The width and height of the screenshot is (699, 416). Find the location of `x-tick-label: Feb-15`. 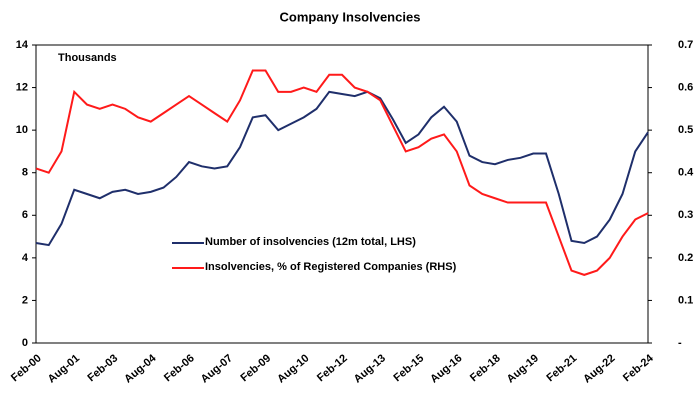

x-tick-label: Feb-15 is located at coordinates (408, 368).